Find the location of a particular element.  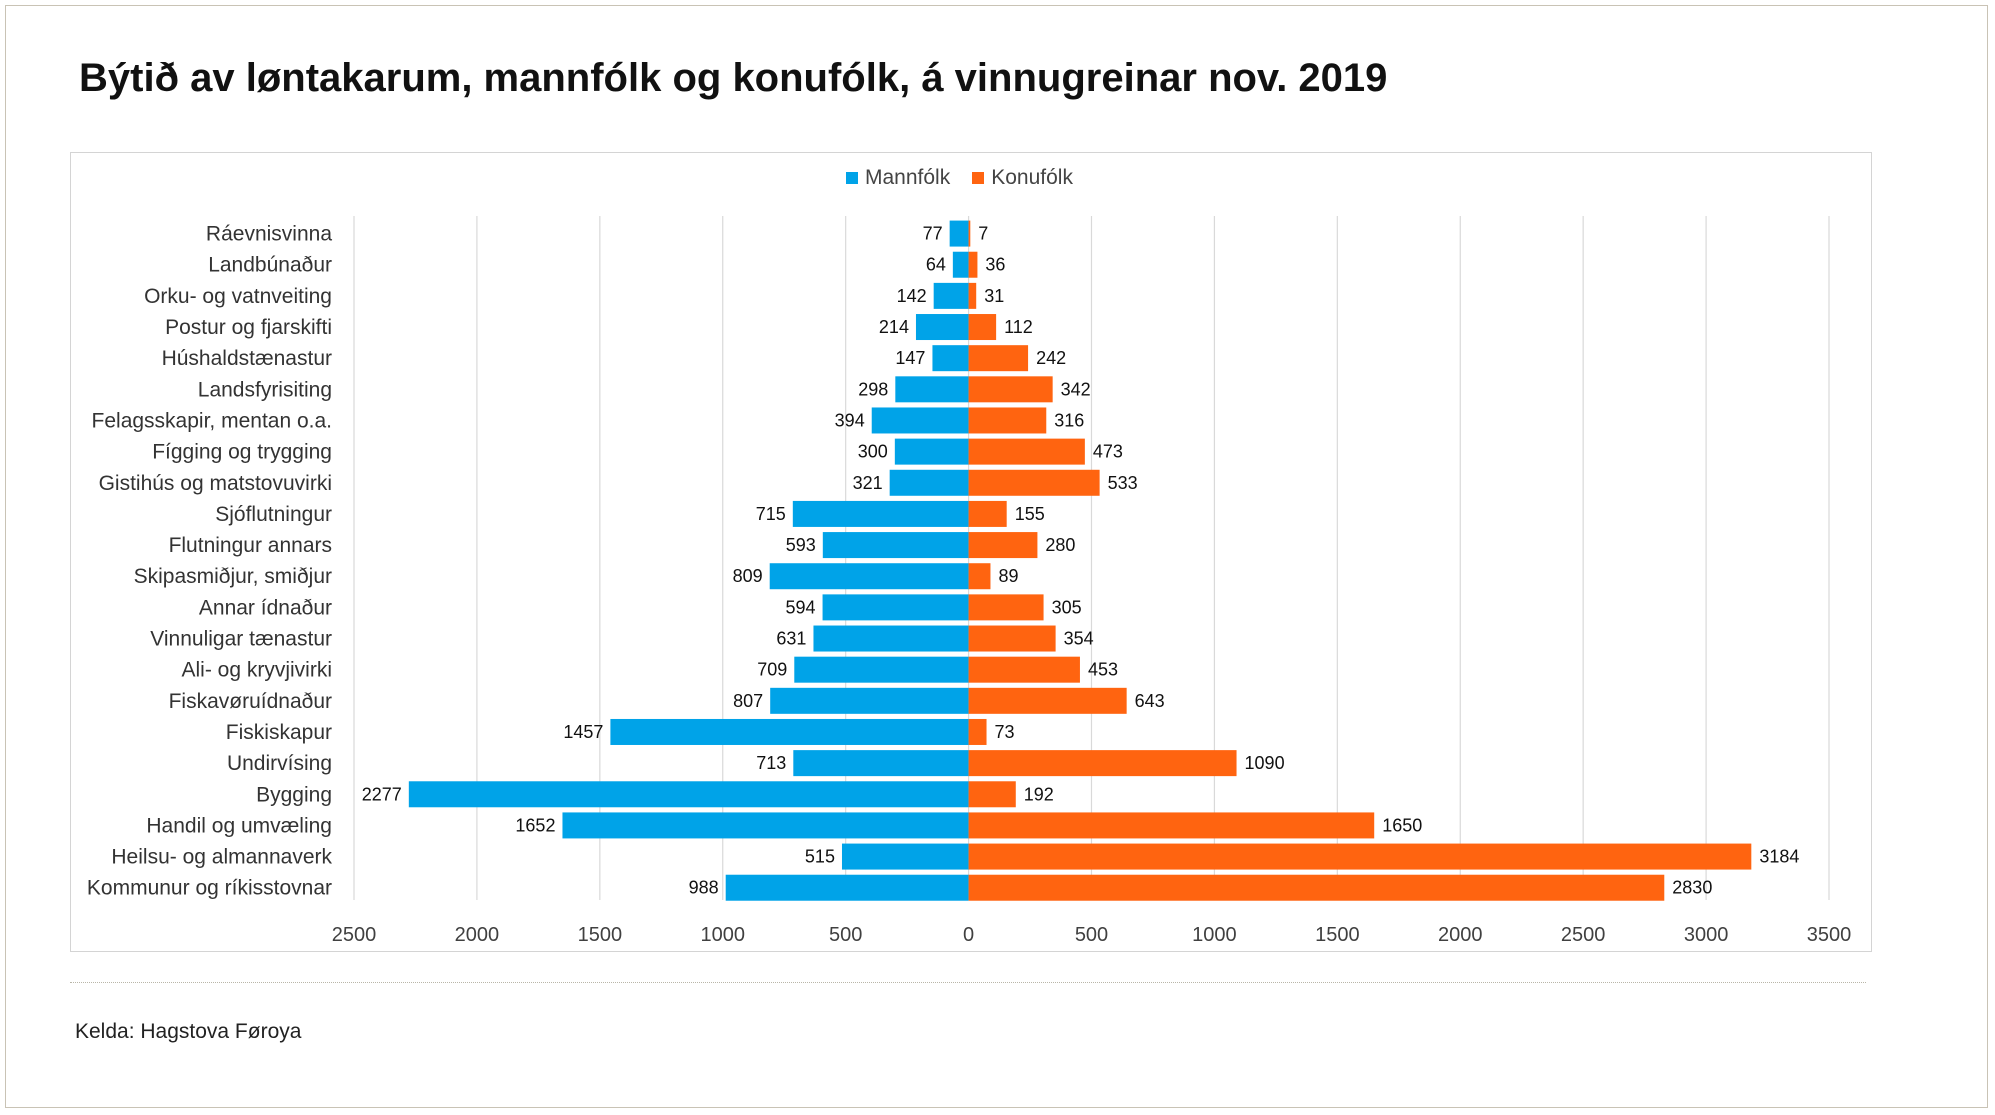

category-label: Fiskavøruídnaður is located at coordinates (250, 701).